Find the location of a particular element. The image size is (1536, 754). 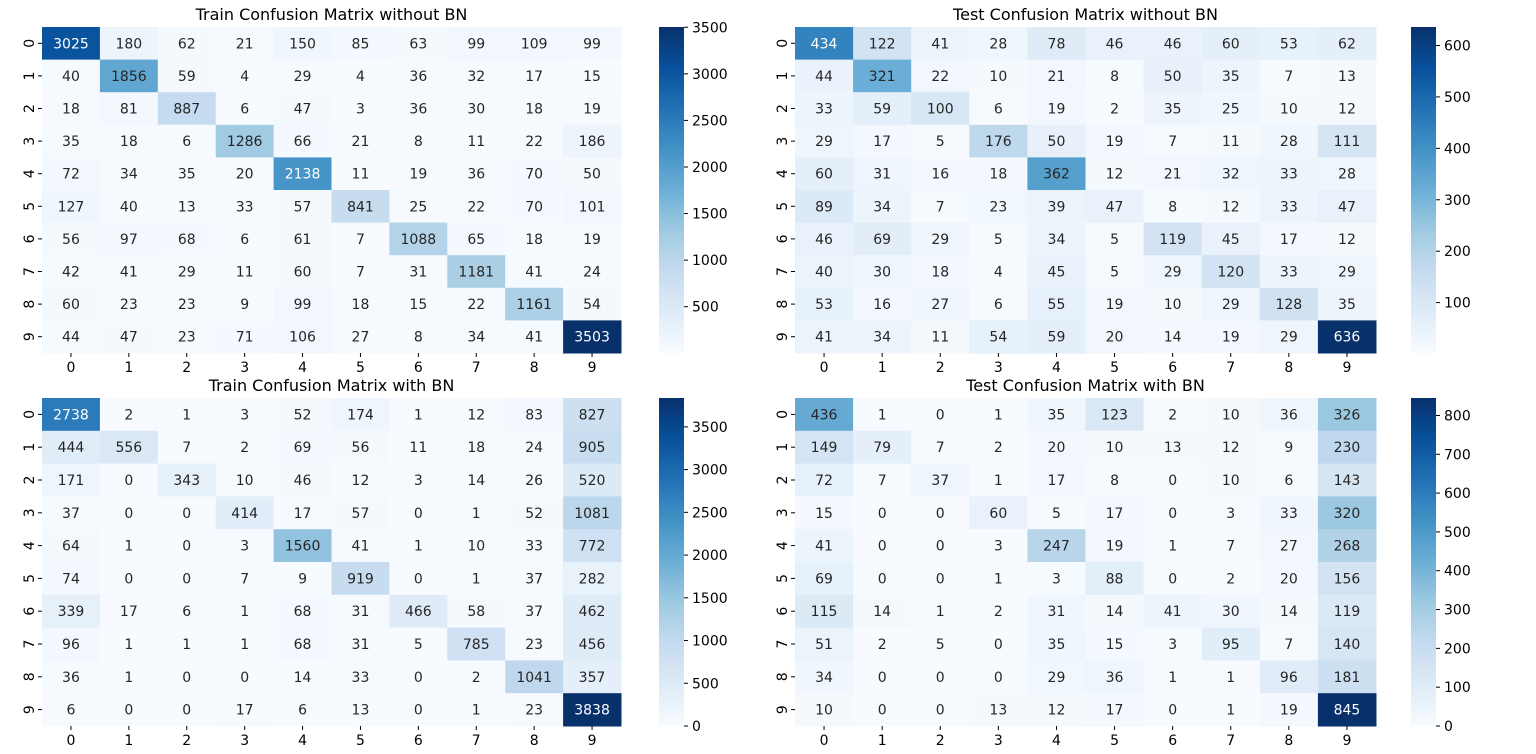

y-tick-label: 4 is located at coordinates (30, 173).